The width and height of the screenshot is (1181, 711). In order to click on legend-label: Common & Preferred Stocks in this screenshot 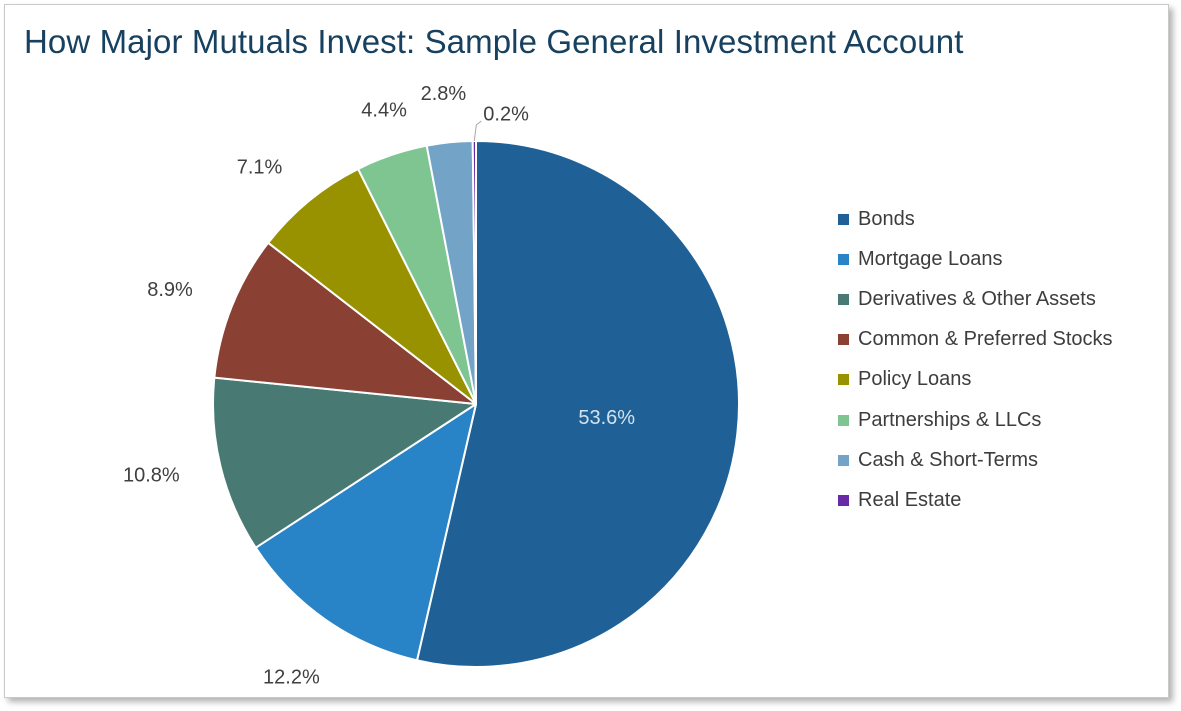, I will do `click(985, 339)`.